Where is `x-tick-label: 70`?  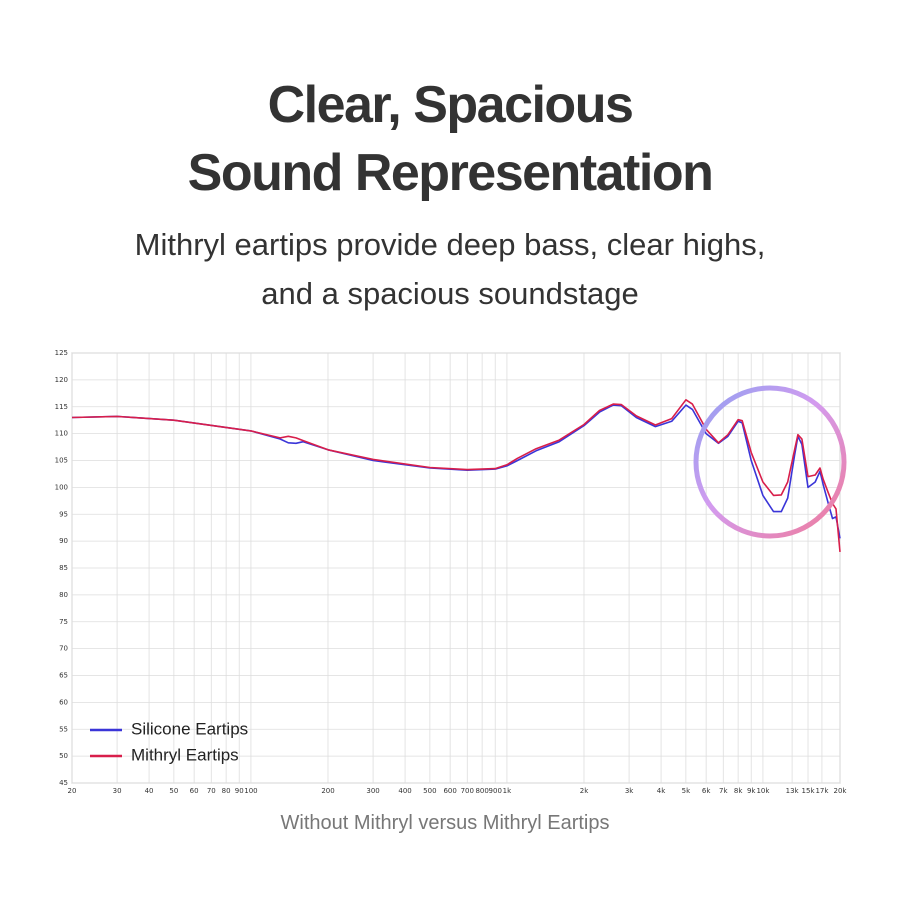 x-tick-label: 70 is located at coordinates (211, 791).